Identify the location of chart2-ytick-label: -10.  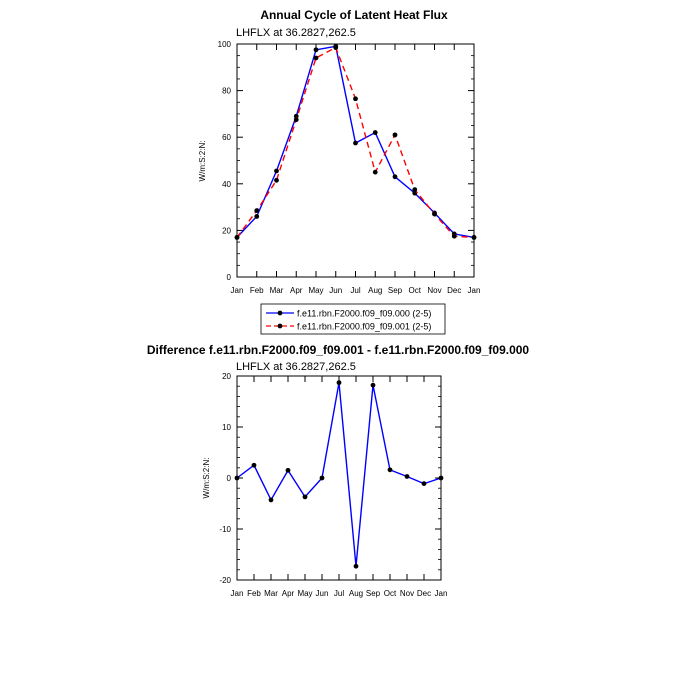
(225, 529).